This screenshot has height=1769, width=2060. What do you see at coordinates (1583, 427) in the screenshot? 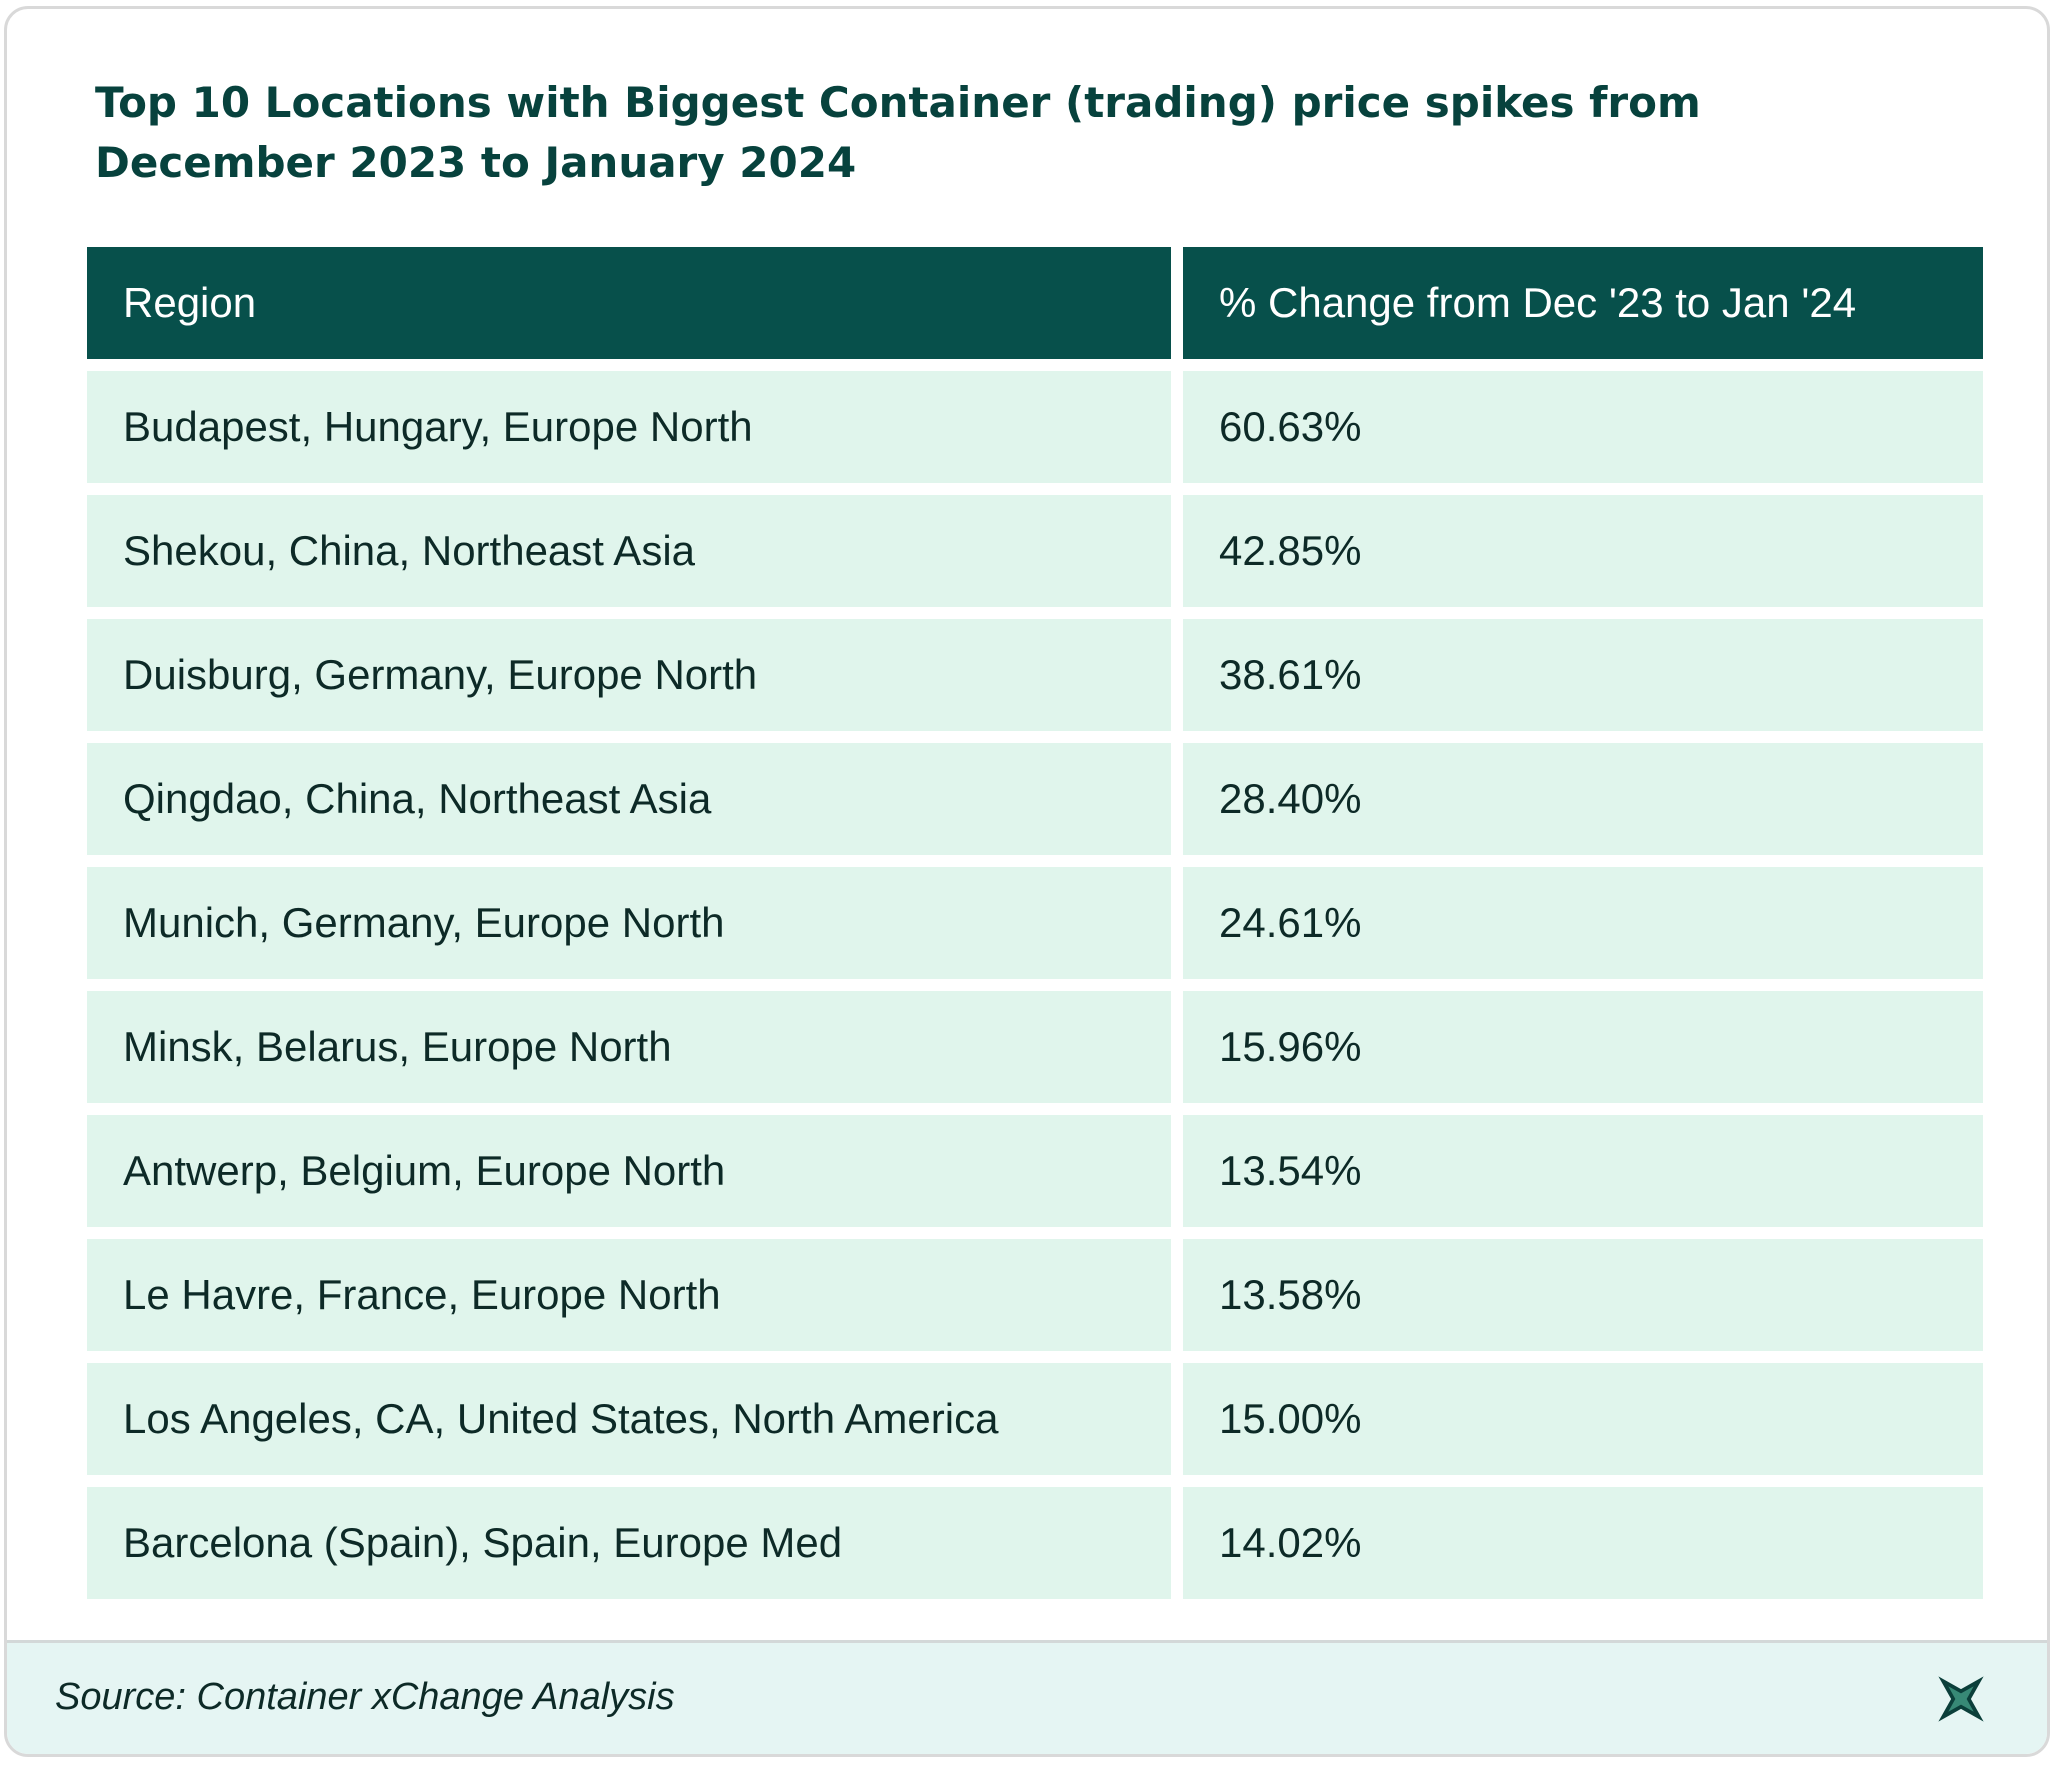
I see `change-cell: 60.63%` at bounding box center [1583, 427].